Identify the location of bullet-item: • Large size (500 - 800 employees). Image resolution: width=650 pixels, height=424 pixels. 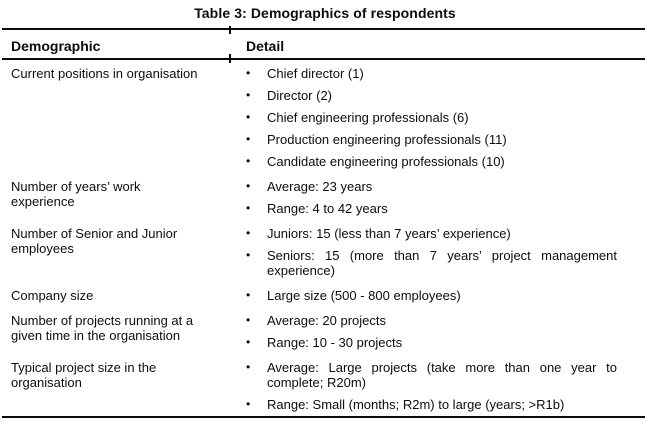
(423, 295).